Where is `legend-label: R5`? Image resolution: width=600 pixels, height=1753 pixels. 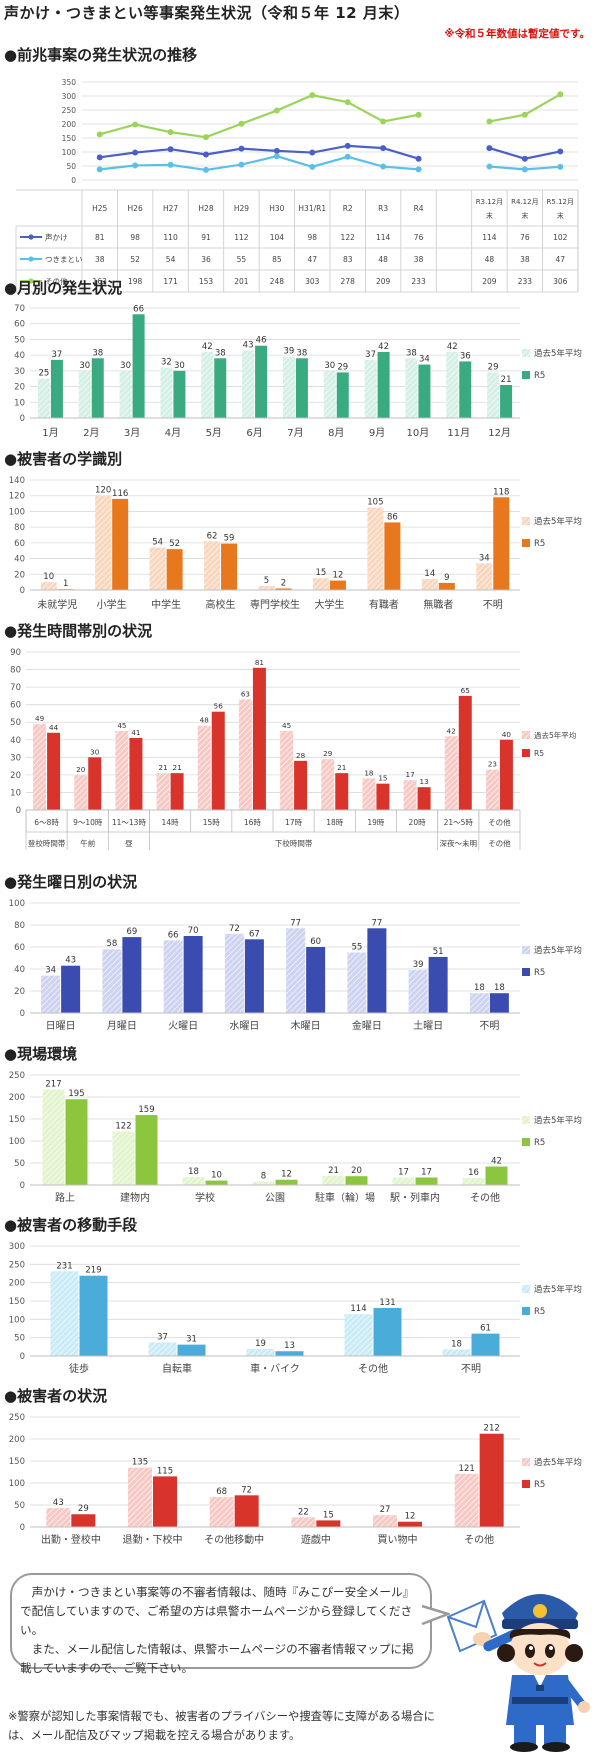 legend-label: R5 is located at coordinates (539, 544).